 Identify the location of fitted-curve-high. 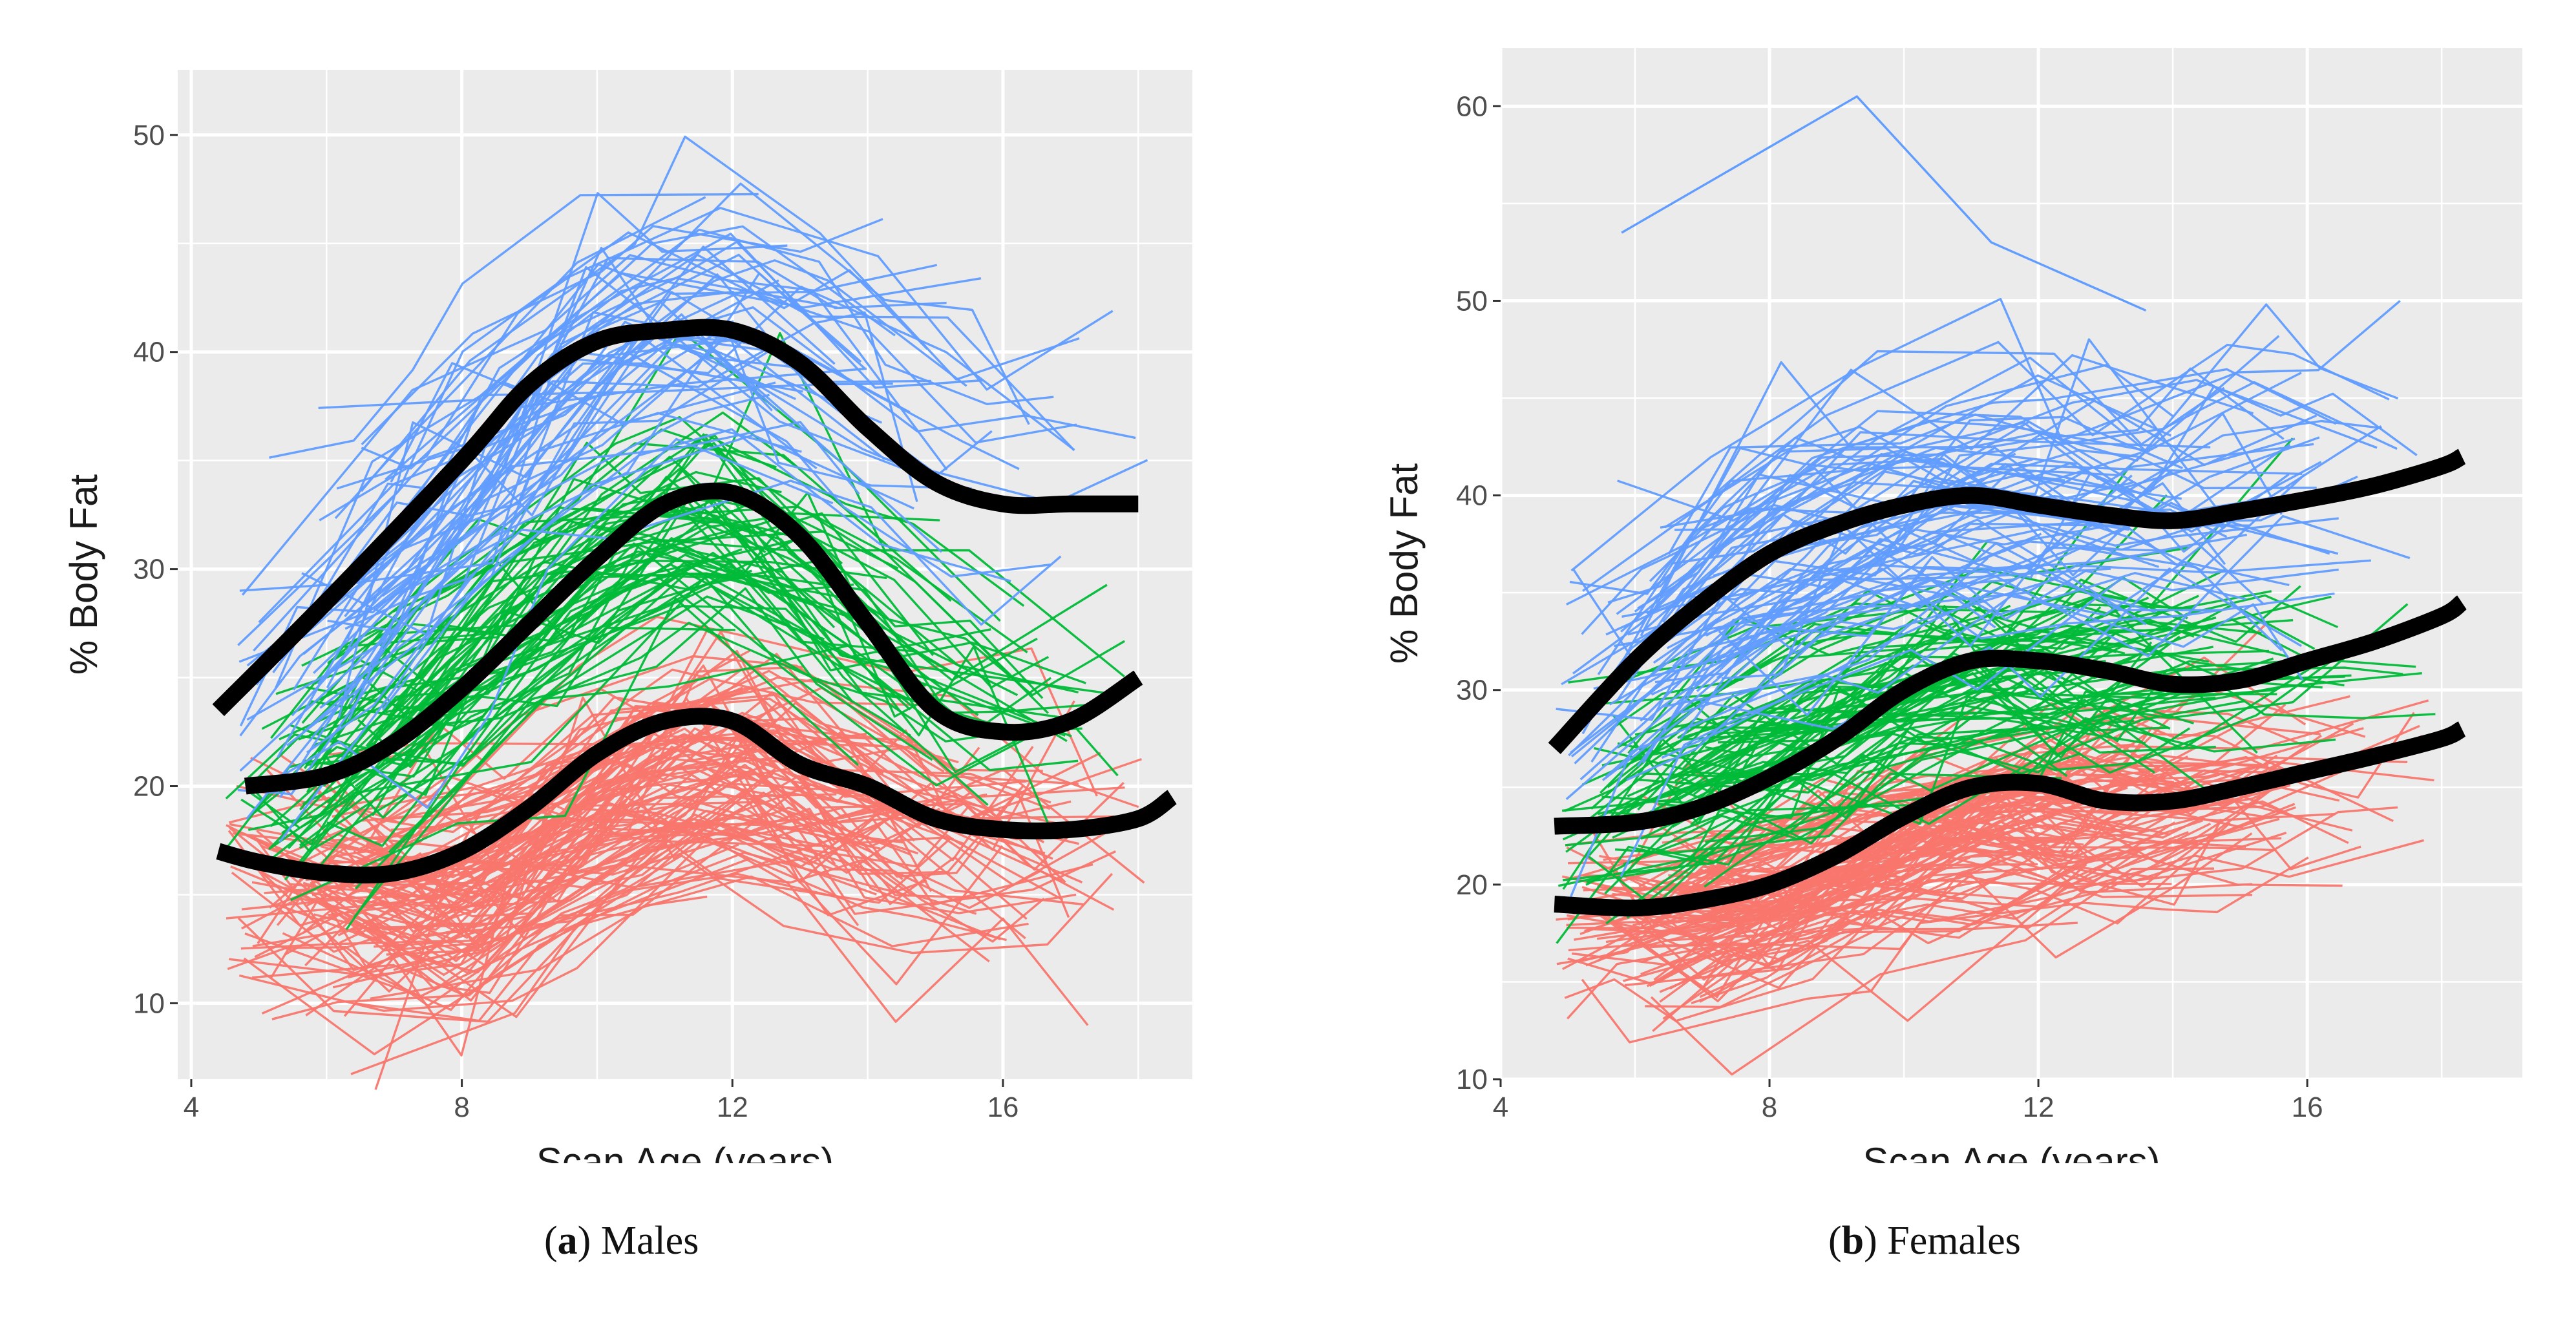
(675, 518).